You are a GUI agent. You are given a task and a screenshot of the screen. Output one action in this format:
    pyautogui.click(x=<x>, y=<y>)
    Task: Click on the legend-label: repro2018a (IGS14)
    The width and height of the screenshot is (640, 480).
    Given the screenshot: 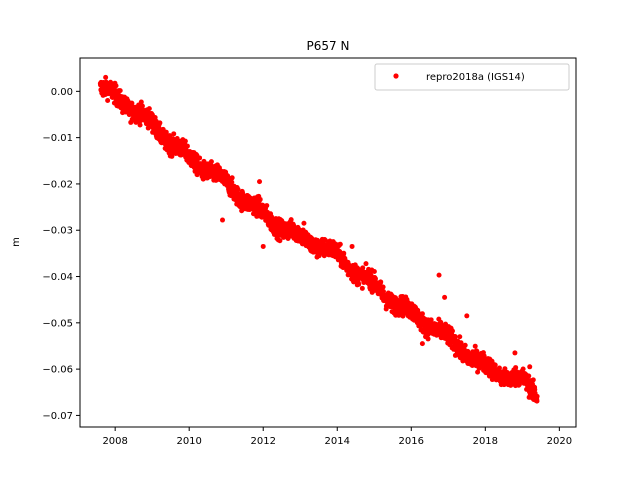 What is the action you would take?
    pyautogui.click(x=475, y=77)
    